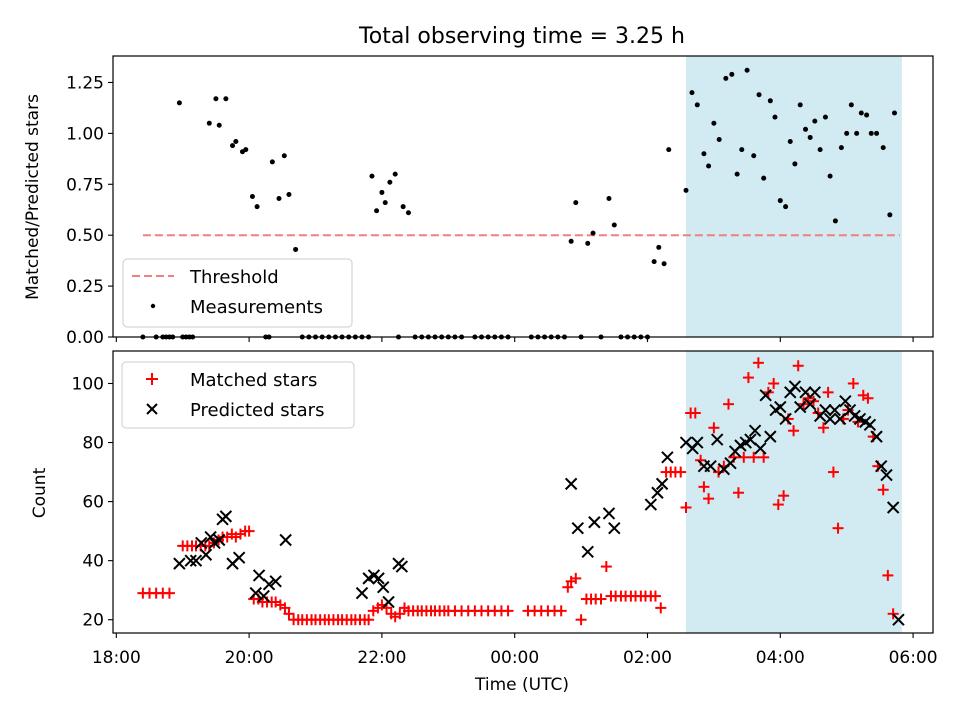 The image size is (960, 720). I want to click on chart-title: Total observing time = 3.25 h, so click(521, 36).